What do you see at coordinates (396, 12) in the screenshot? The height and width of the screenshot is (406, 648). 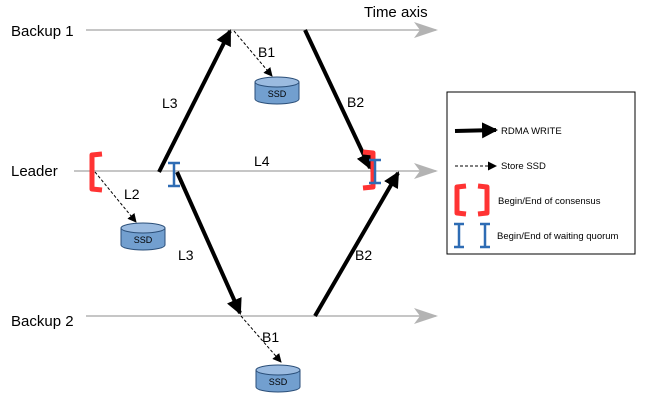 I see `time-axis-label: Time axis` at bounding box center [396, 12].